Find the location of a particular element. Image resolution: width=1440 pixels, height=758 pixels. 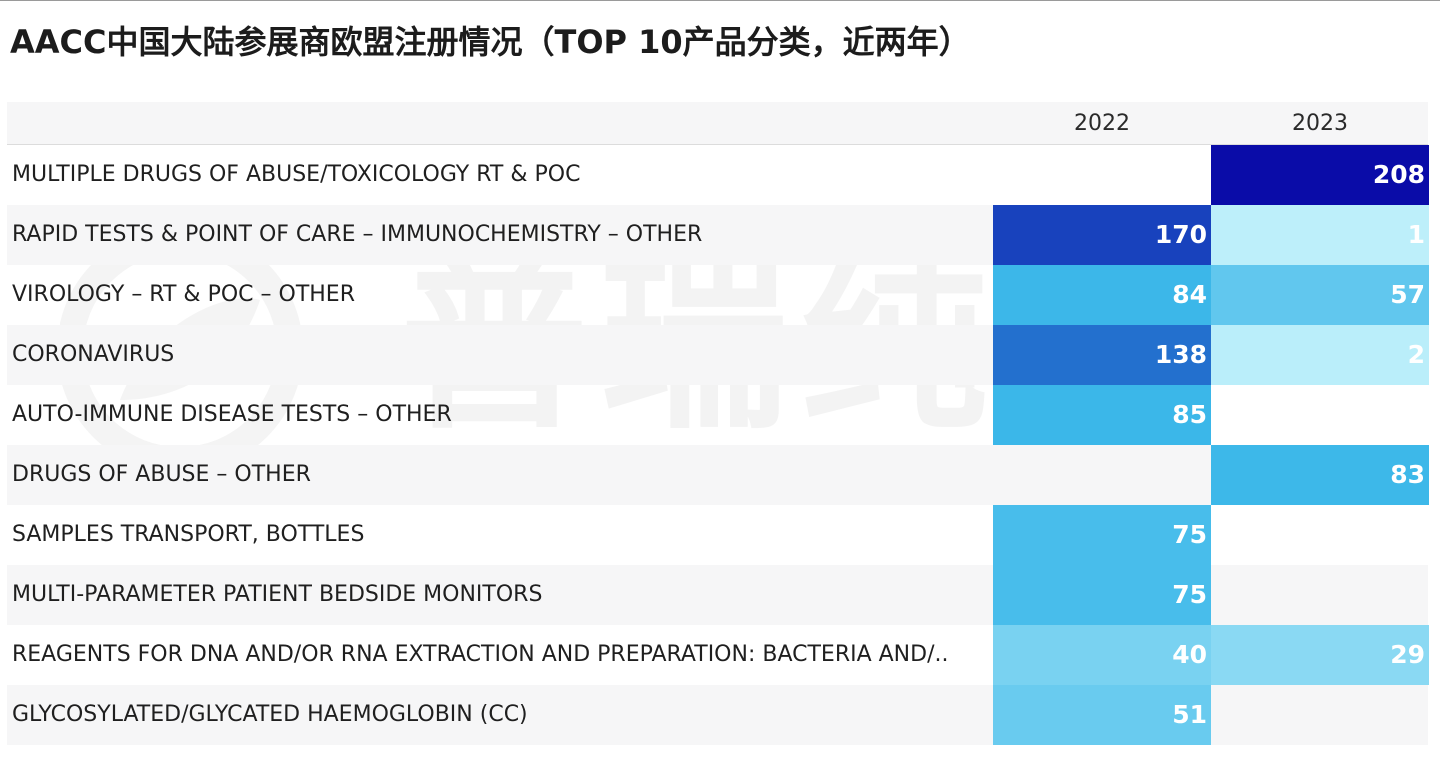

cell-value: 2 is located at coordinates (1416, 354).